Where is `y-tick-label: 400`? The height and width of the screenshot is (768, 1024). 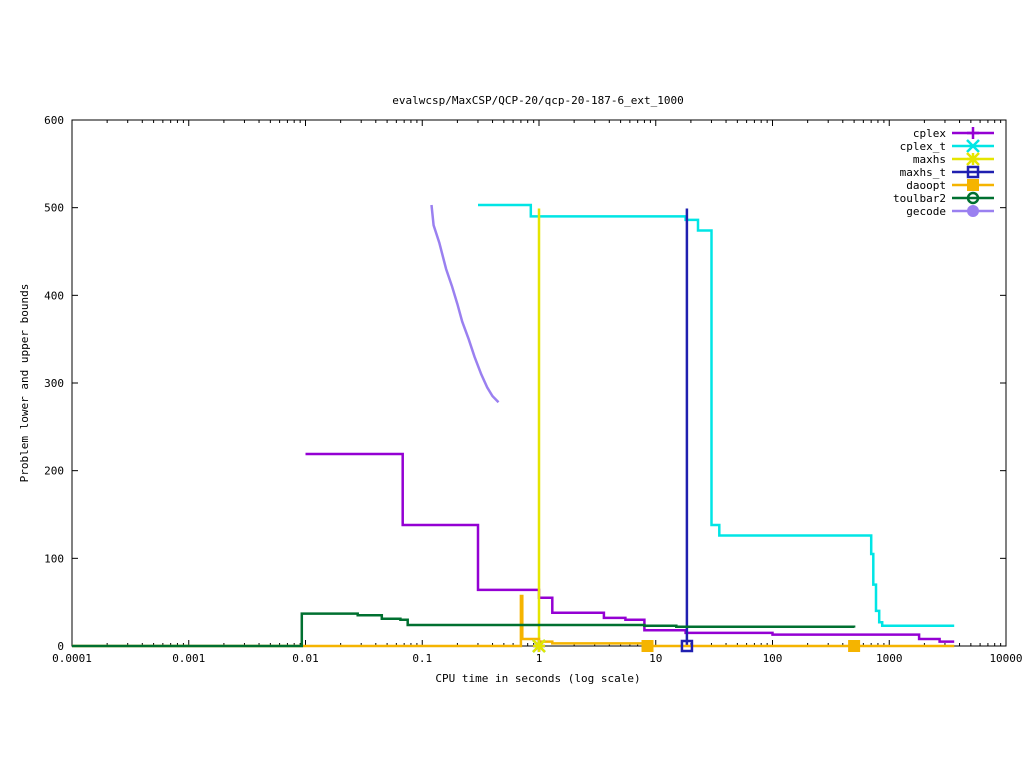
y-tick-label: 400 is located at coordinates (54, 295).